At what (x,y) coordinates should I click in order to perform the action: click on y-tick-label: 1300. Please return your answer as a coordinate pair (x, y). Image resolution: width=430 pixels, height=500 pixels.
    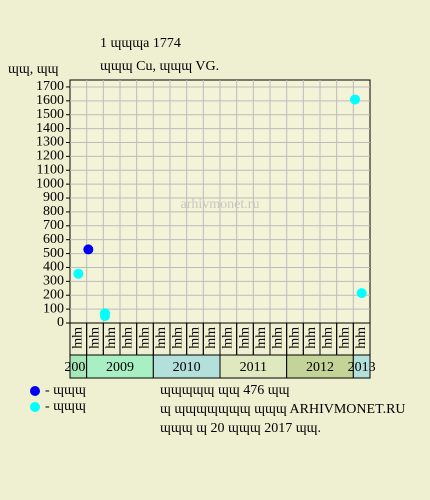
    Looking at the image, I should click on (50, 142).